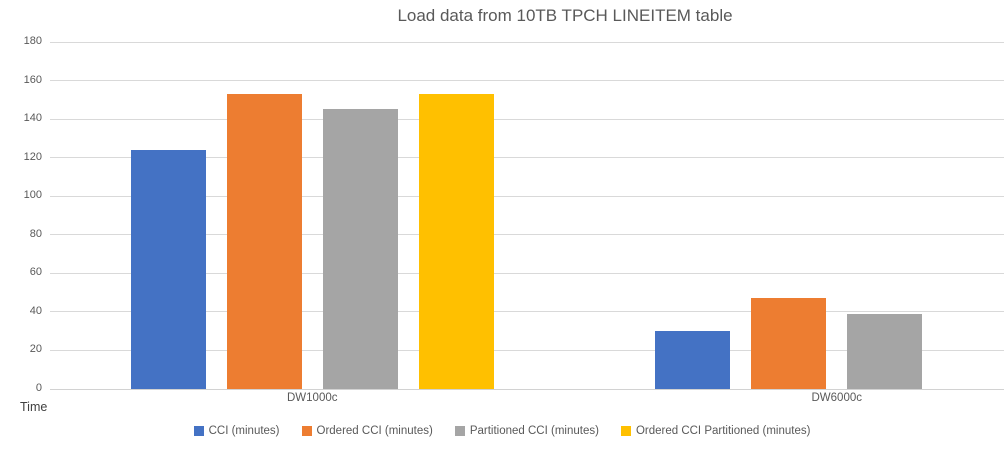 Image resolution: width=1004 pixels, height=452 pixels. Describe the element at coordinates (534, 431) in the screenshot. I see `legend-label: Partitioned CCI (minutes)` at that location.